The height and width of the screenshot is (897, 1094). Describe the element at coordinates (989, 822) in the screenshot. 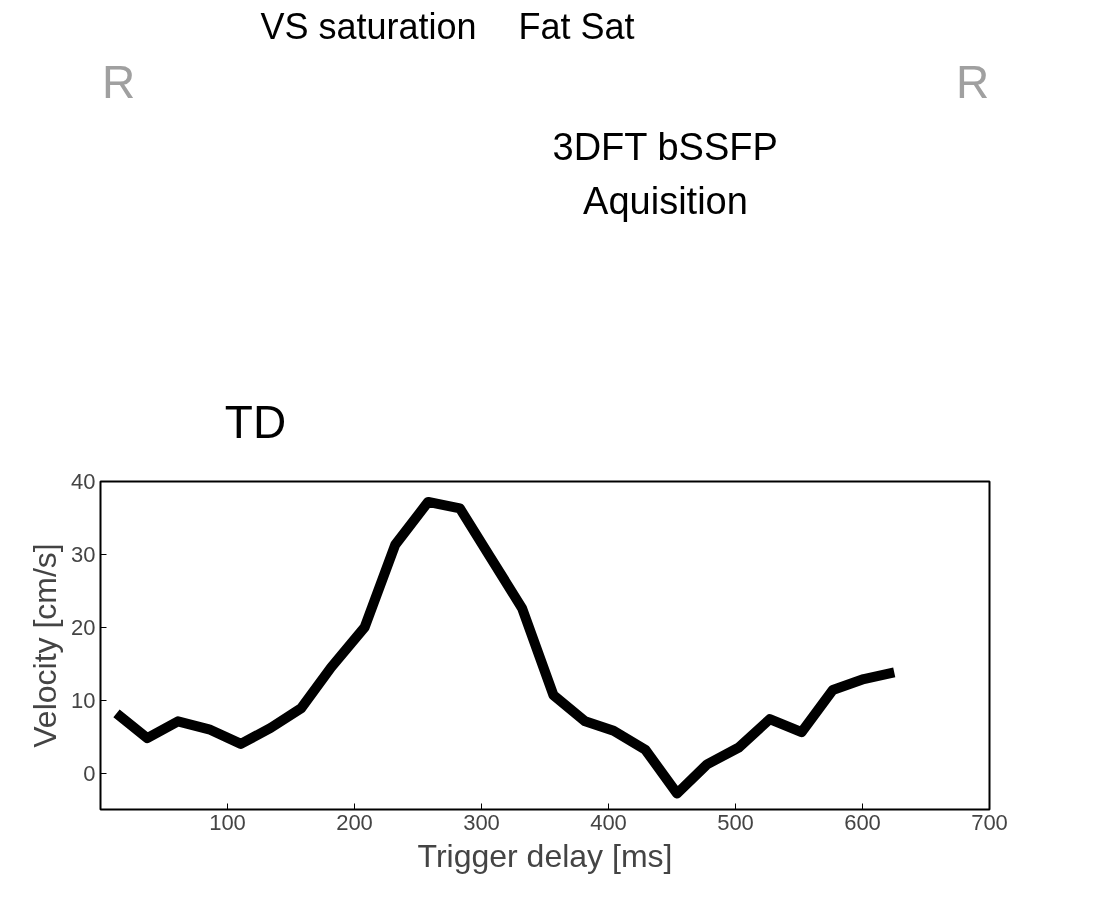

I see `x-tick-label: 700` at that location.